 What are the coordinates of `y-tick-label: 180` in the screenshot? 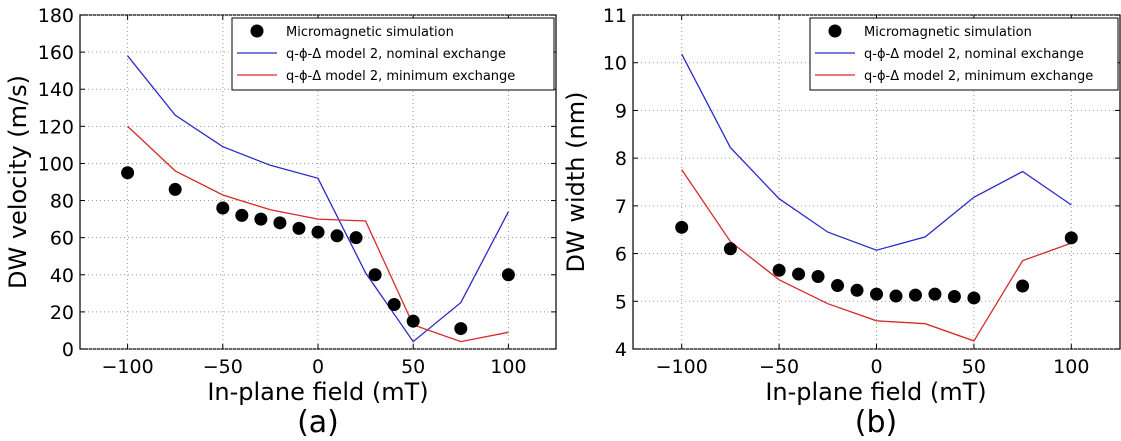 It's located at (56, 16).